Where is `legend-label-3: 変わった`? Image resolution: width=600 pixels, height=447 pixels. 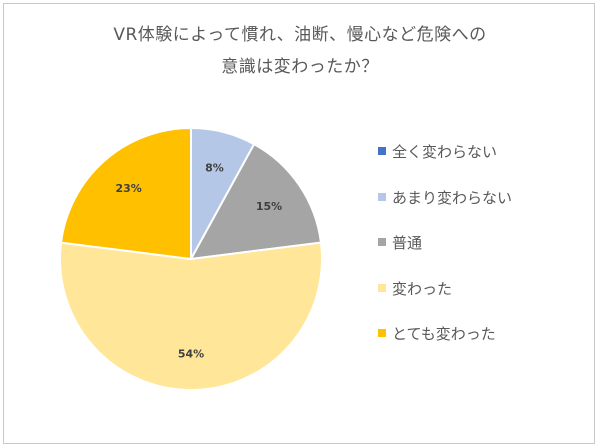
legend-label-3: 変わった is located at coordinates (422, 288).